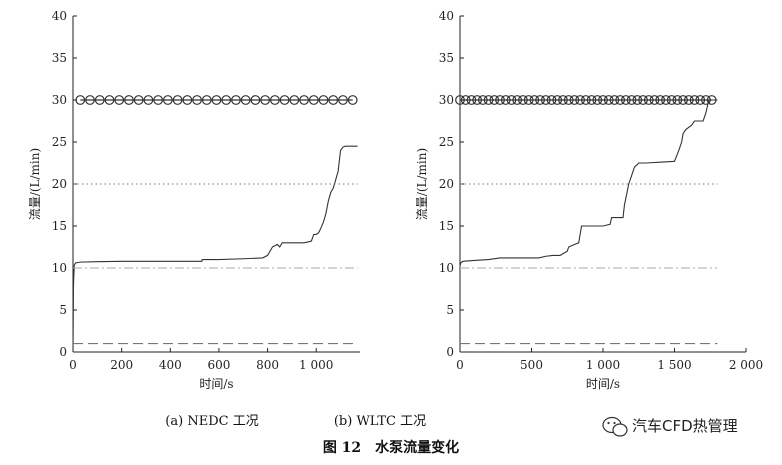  What do you see at coordinates (531, 365) in the screenshot?
I see `x-tick-label: 500` at bounding box center [531, 365].